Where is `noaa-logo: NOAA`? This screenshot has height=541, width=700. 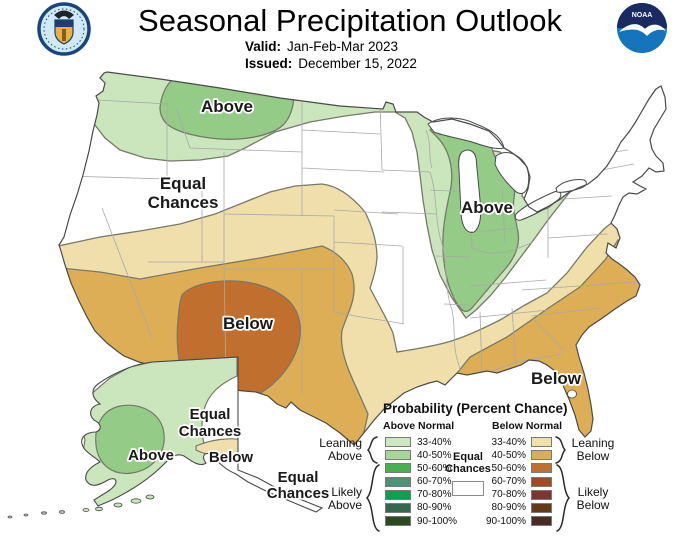
noaa-logo: NOAA is located at coordinates (642, 30).